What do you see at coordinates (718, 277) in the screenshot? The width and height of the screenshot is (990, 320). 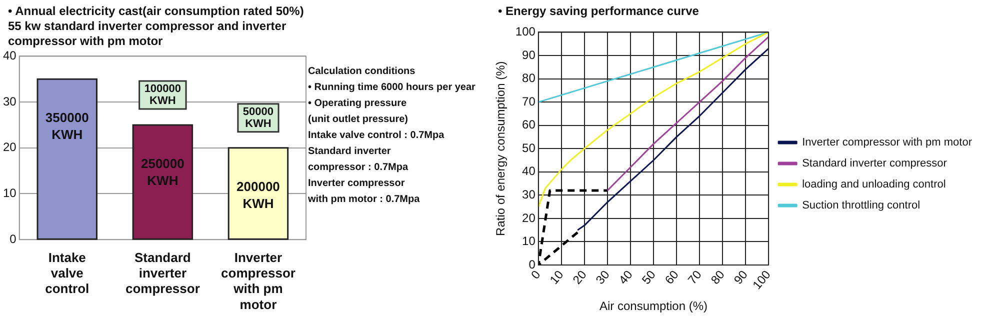 I see `x-tick-label: 80` at bounding box center [718, 277].